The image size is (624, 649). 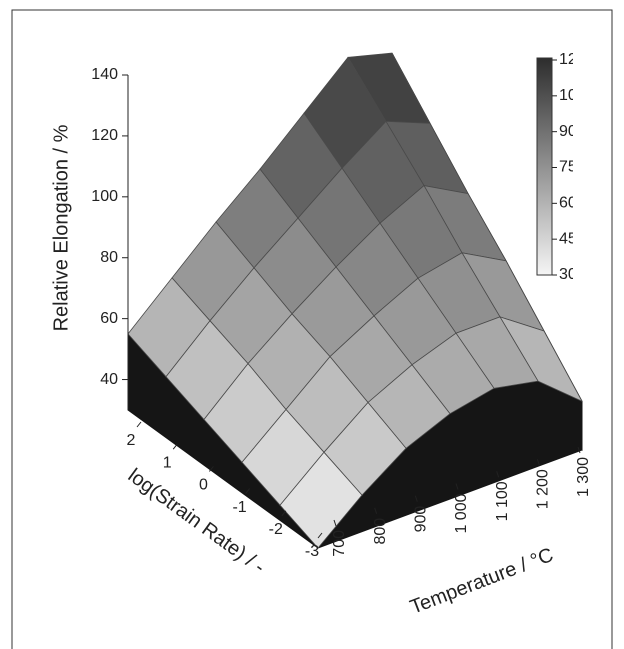 I want to click on colorbar-tick-label: 90, so click(x=568, y=131).